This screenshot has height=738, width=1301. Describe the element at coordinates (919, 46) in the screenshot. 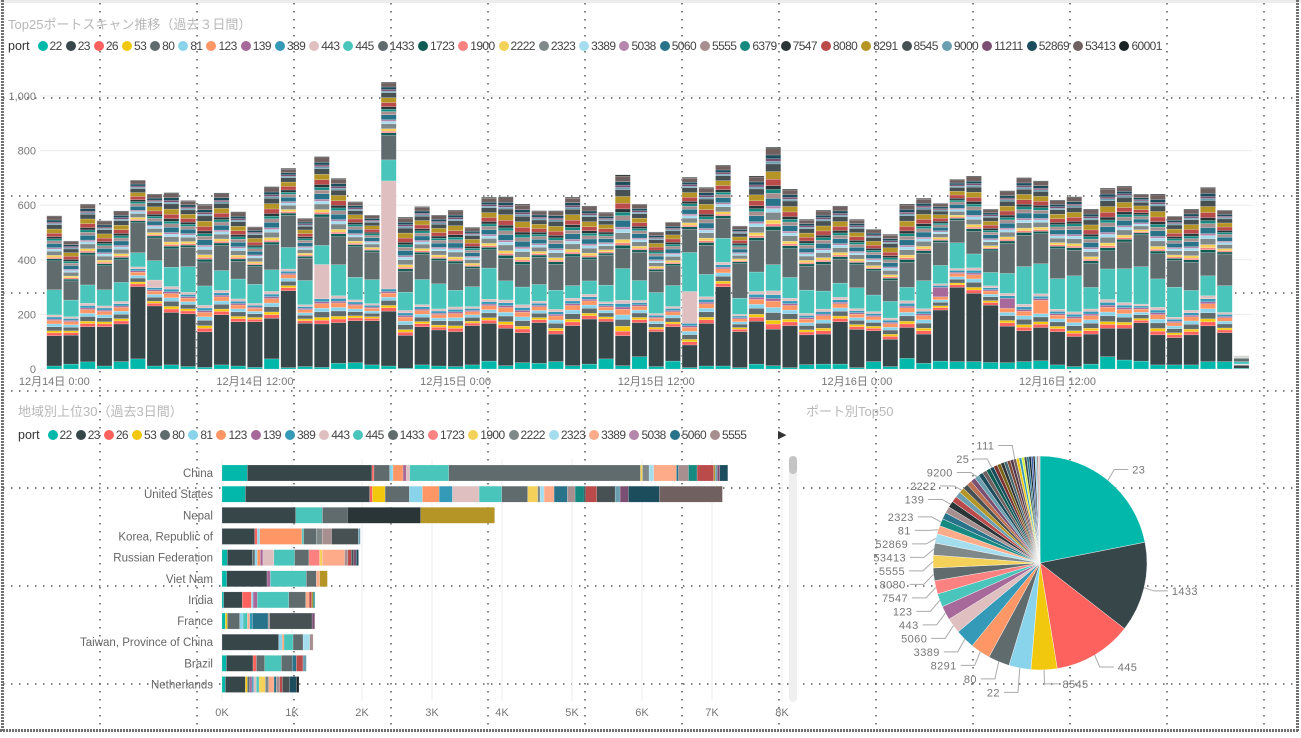

I see `legend-item-8545: 8545` at that location.